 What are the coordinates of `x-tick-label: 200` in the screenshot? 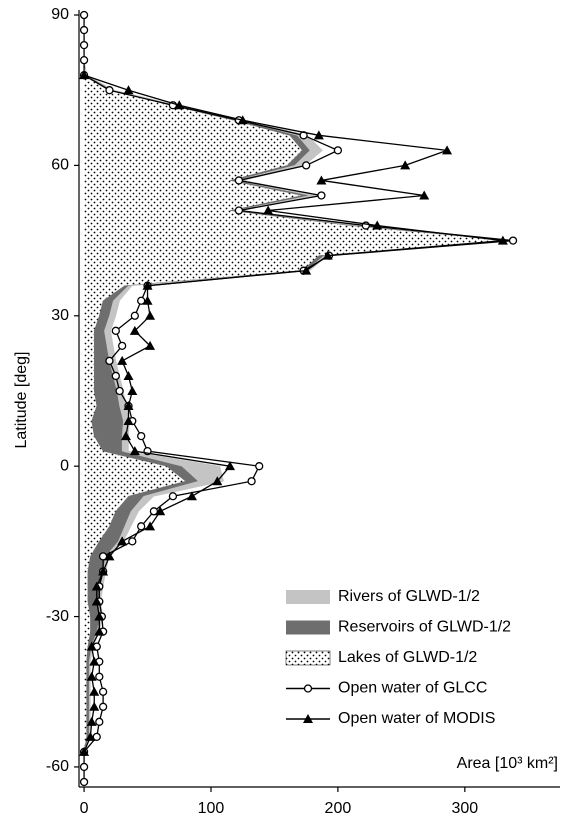 It's located at (338, 808).